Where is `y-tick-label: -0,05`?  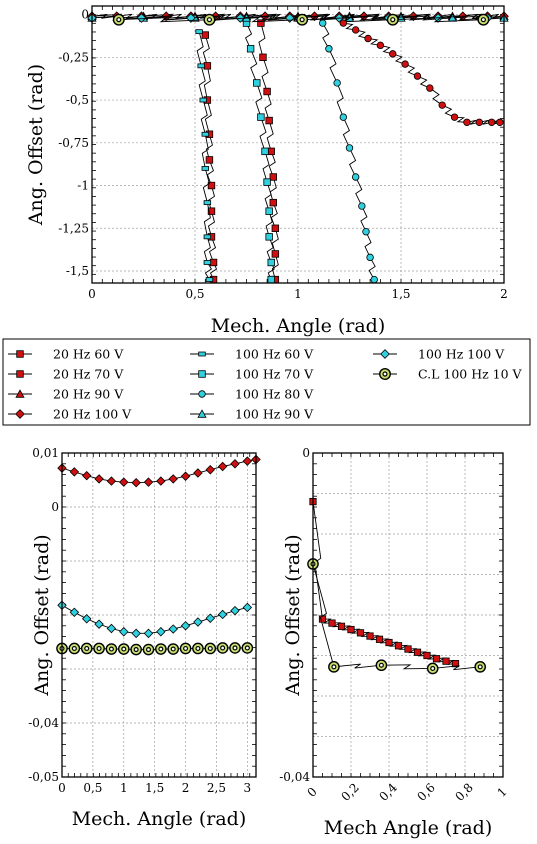 y-tick-label: -0,05 is located at coordinates (43, 777).